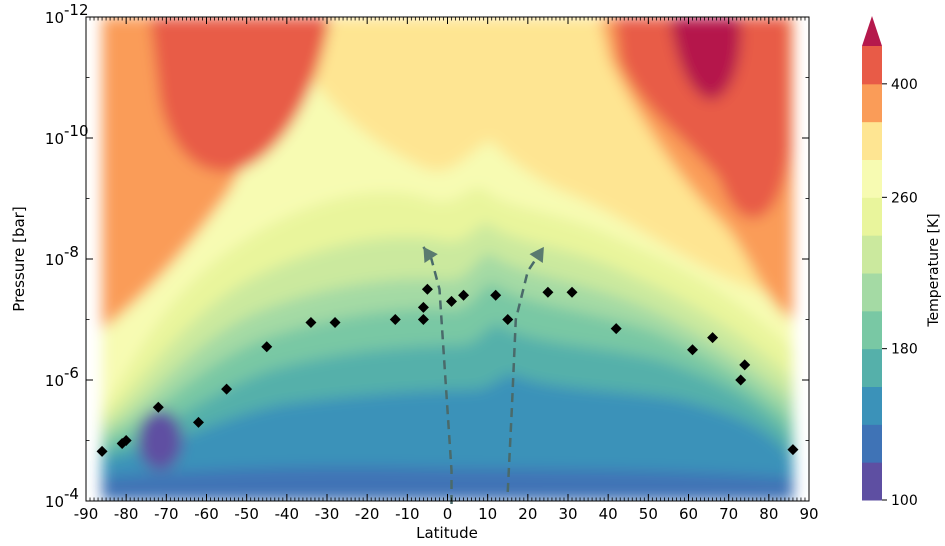 This screenshot has height=546, width=945. I want to click on x-tick-label: 60, so click(688, 514).